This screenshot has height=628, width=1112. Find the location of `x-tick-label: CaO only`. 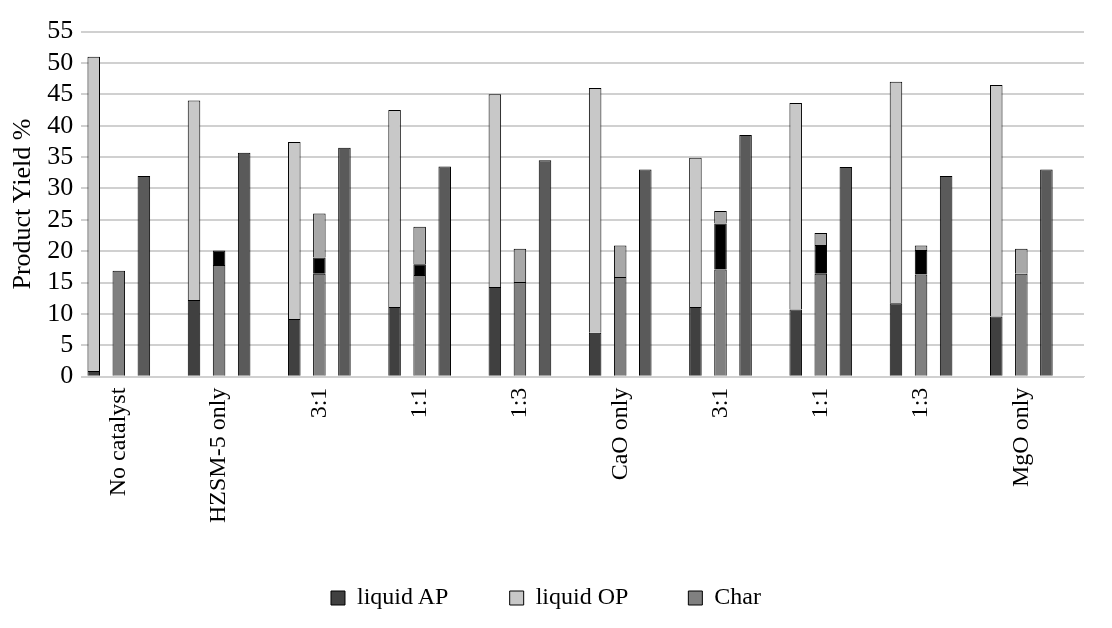

x-tick-label: CaO only is located at coordinates (618, 434).